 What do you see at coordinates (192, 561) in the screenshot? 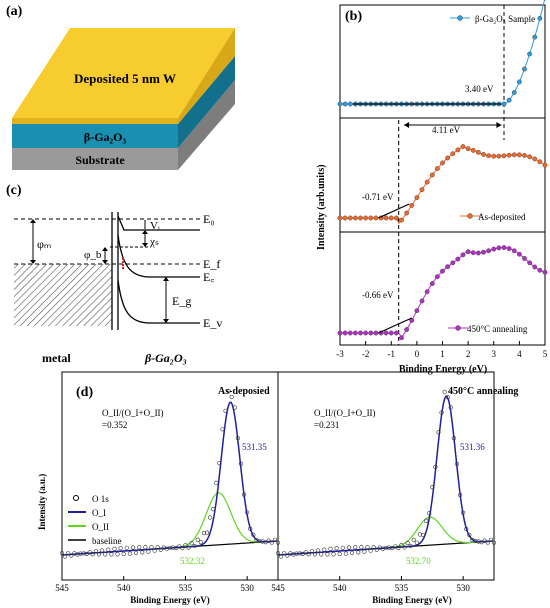
I see `left-peak2: 532.32` at bounding box center [192, 561].